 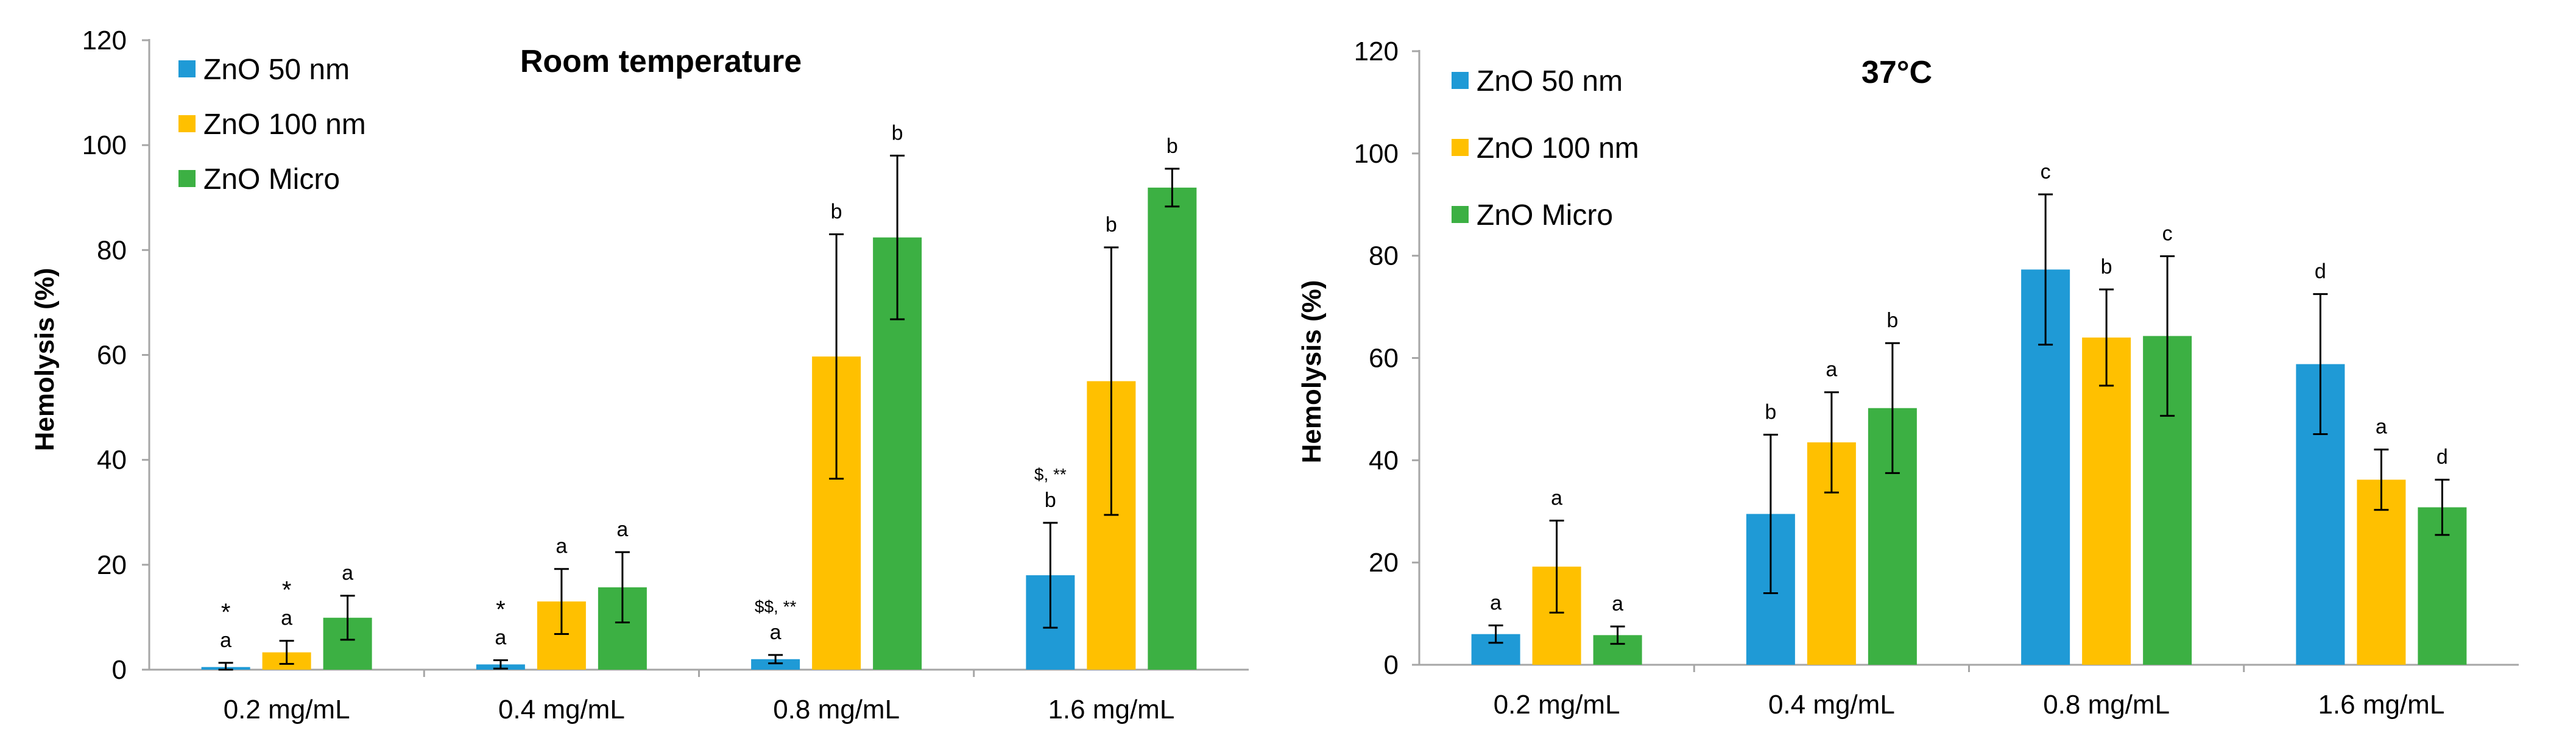 What do you see at coordinates (1897, 72) in the screenshot?
I see `chart-title: 37°C` at bounding box center [1897, 72].